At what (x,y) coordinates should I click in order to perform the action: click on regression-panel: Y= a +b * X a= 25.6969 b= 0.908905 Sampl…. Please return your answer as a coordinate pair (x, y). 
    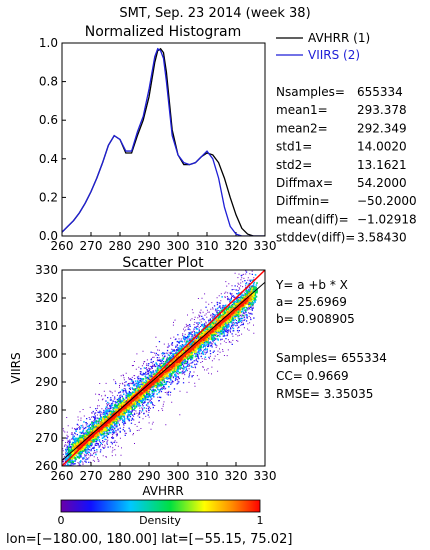
    Looking at the image, I should click on (331, 339).